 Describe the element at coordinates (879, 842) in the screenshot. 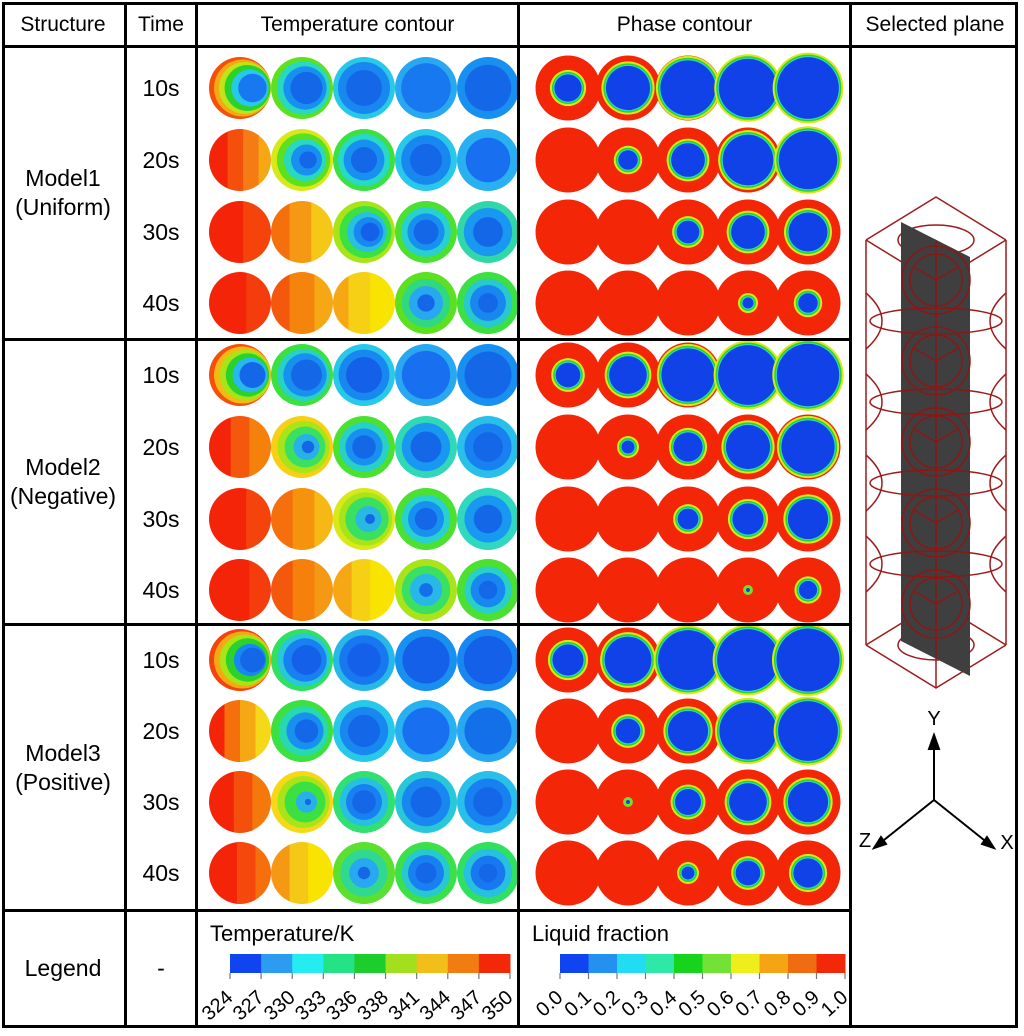

I see `axis-arrow-z` at that location.